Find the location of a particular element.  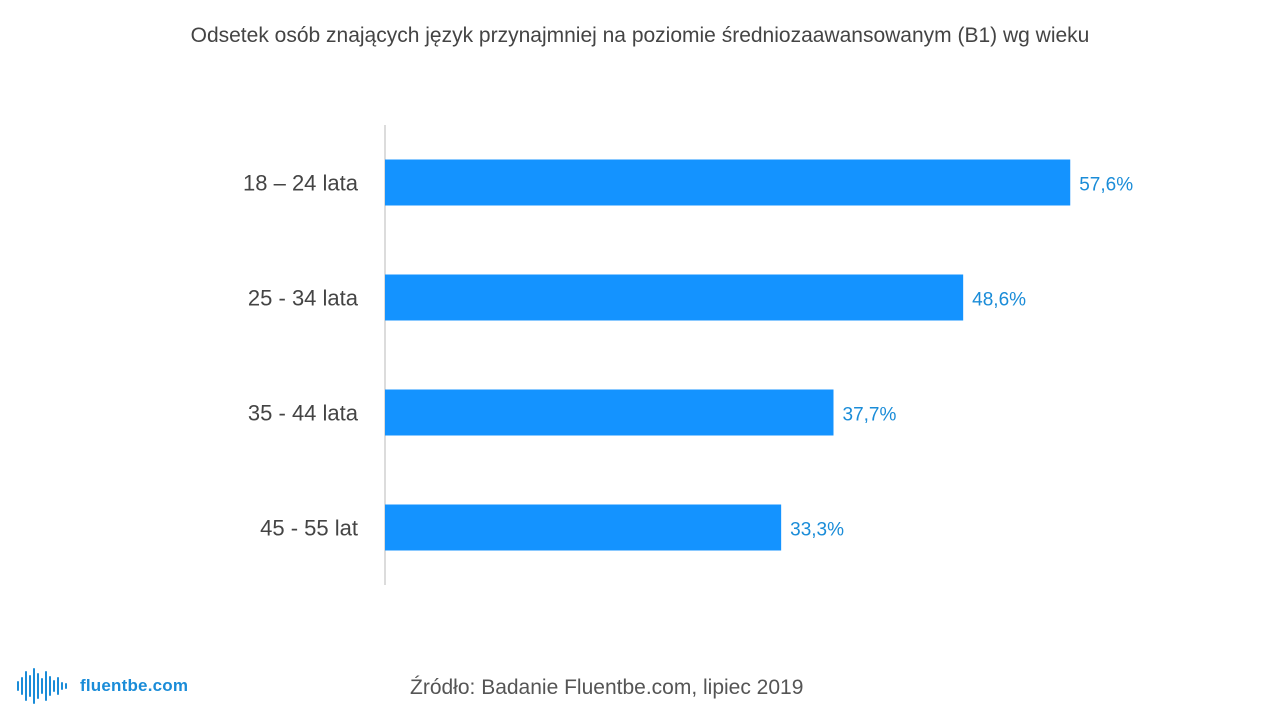

category-label: 45 - 55 lat is located at coordinates (309, 528).